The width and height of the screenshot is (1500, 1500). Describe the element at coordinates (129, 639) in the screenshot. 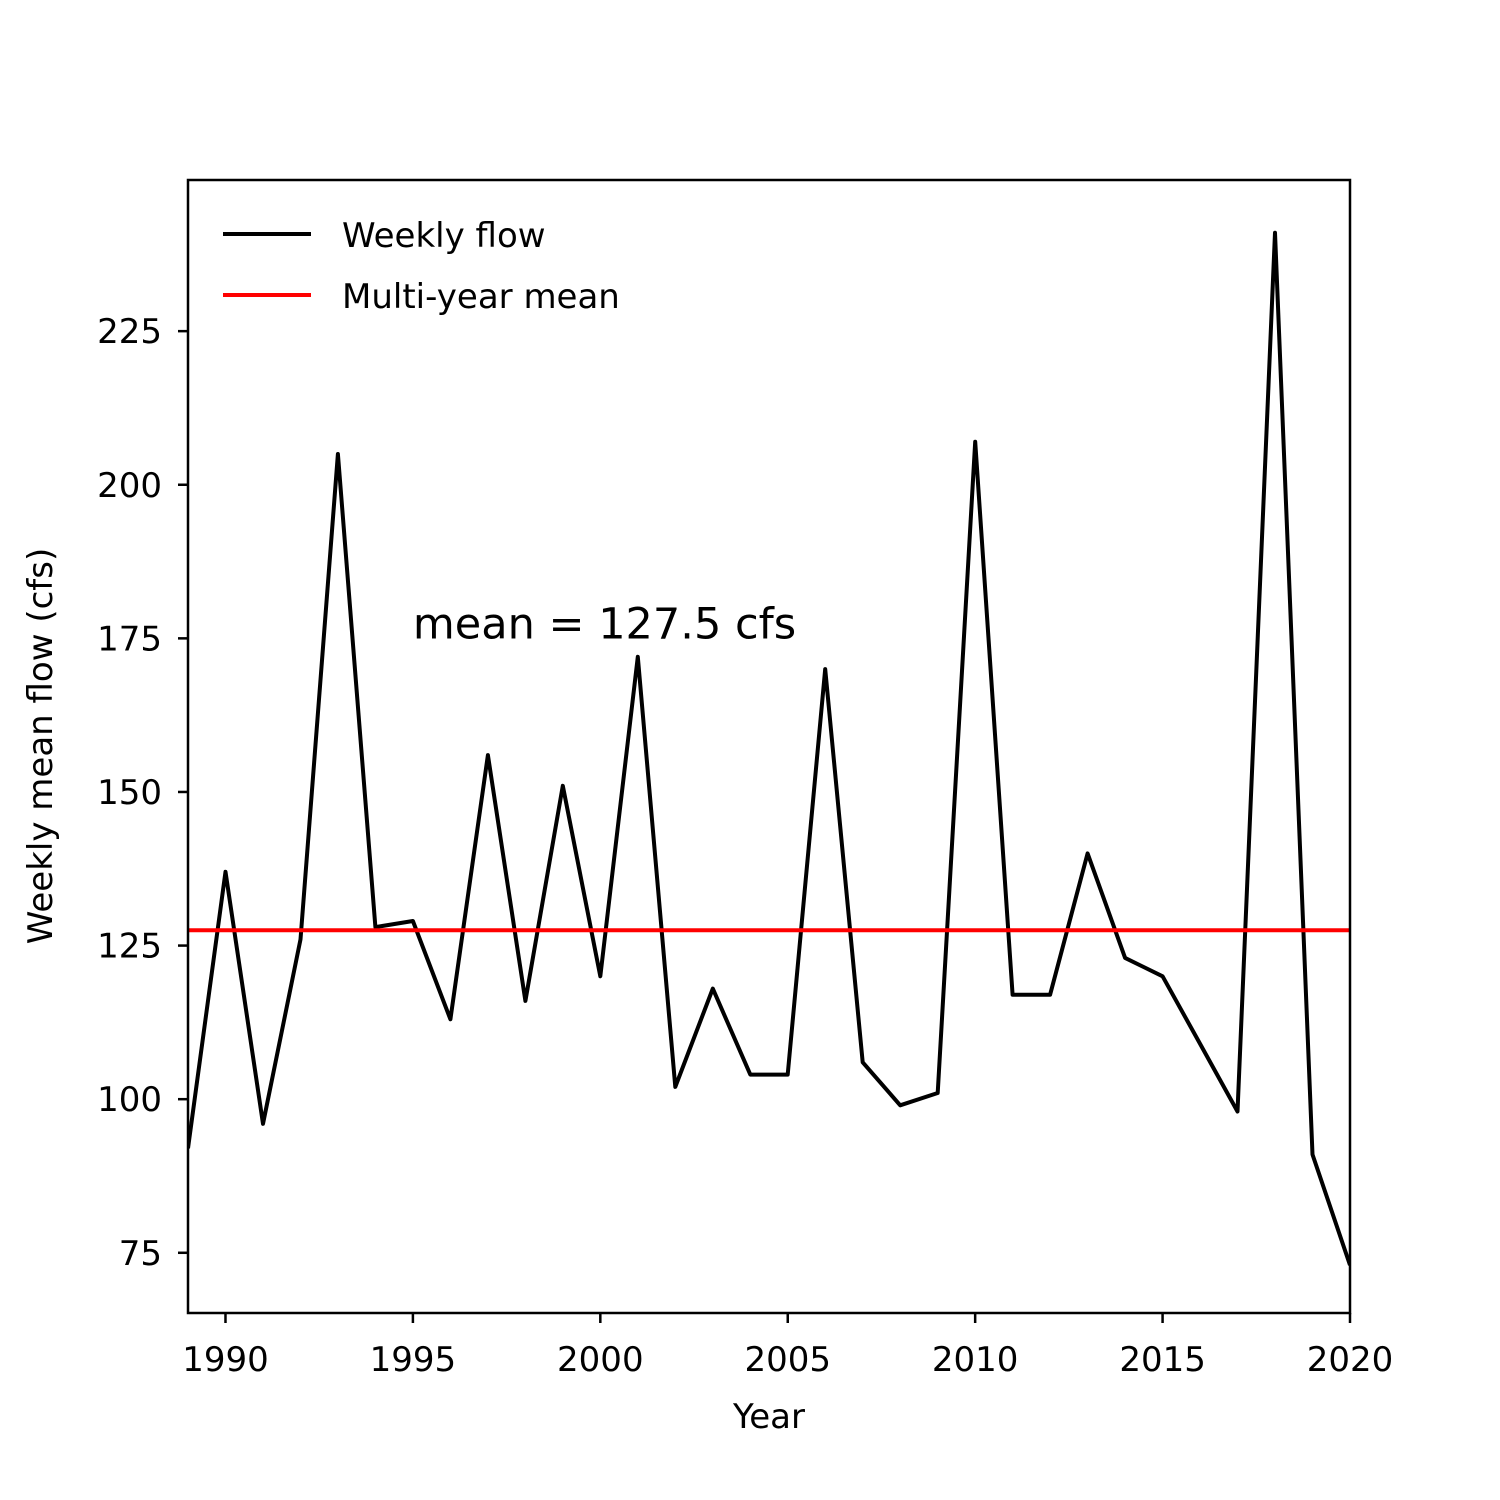

I see `y-tick-label: 175` at that location.